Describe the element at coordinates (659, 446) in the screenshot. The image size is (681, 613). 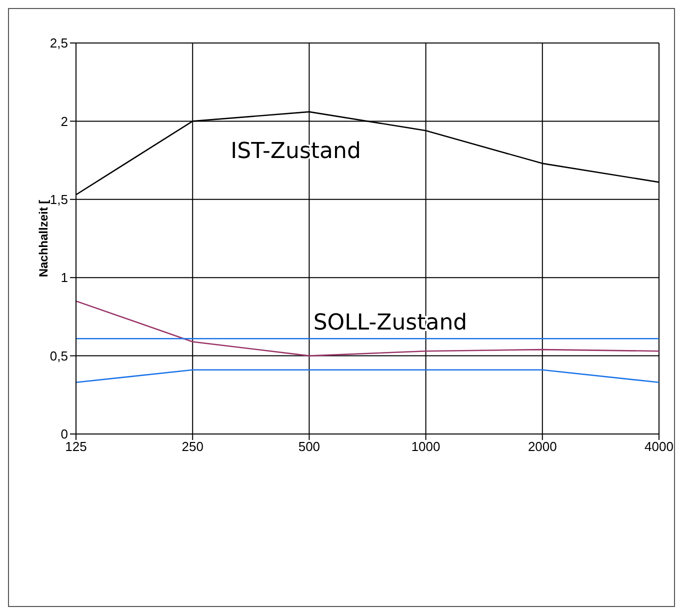
I see `x-tick-label: 4000` at that location.